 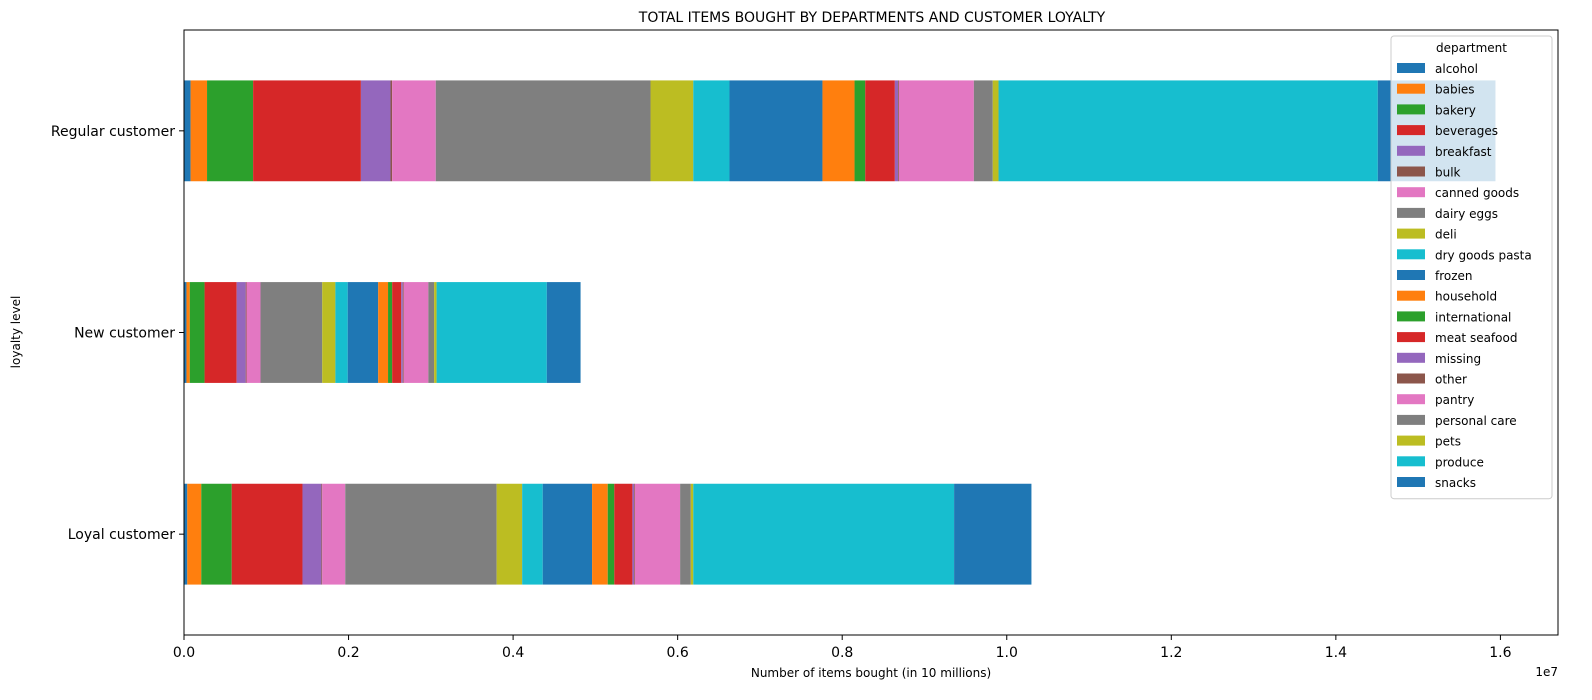 I want to click on legend-label: personal care, so click(x=1476, y=421).